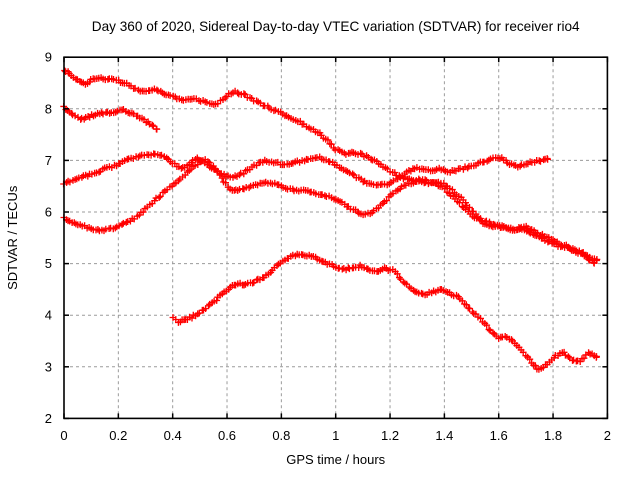 The height and width of the screenshot is (480, 640). What do you see at coordinates (607, 435) in the screenshot?
I see `x-tick-label: 2` at bounding box center [607, 435].